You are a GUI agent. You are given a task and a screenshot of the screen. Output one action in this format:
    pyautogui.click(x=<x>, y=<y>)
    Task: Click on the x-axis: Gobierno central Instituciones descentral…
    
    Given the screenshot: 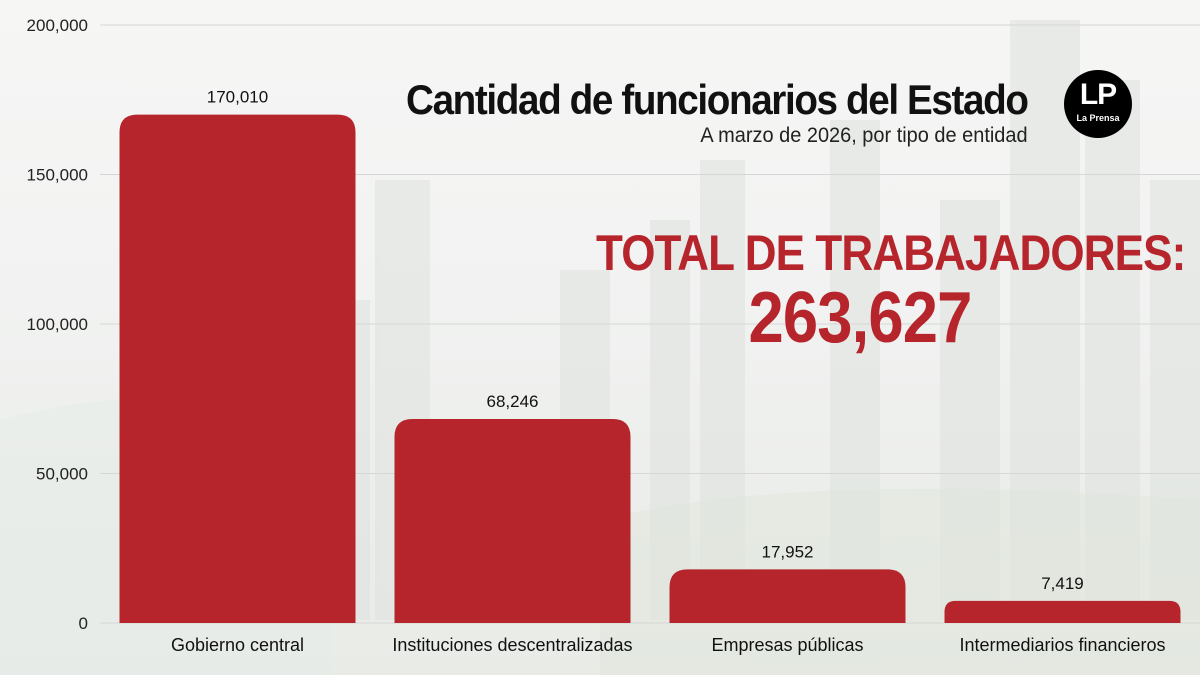 What is the action you would take?
    pyautogui.click(x=668, y=645)
    